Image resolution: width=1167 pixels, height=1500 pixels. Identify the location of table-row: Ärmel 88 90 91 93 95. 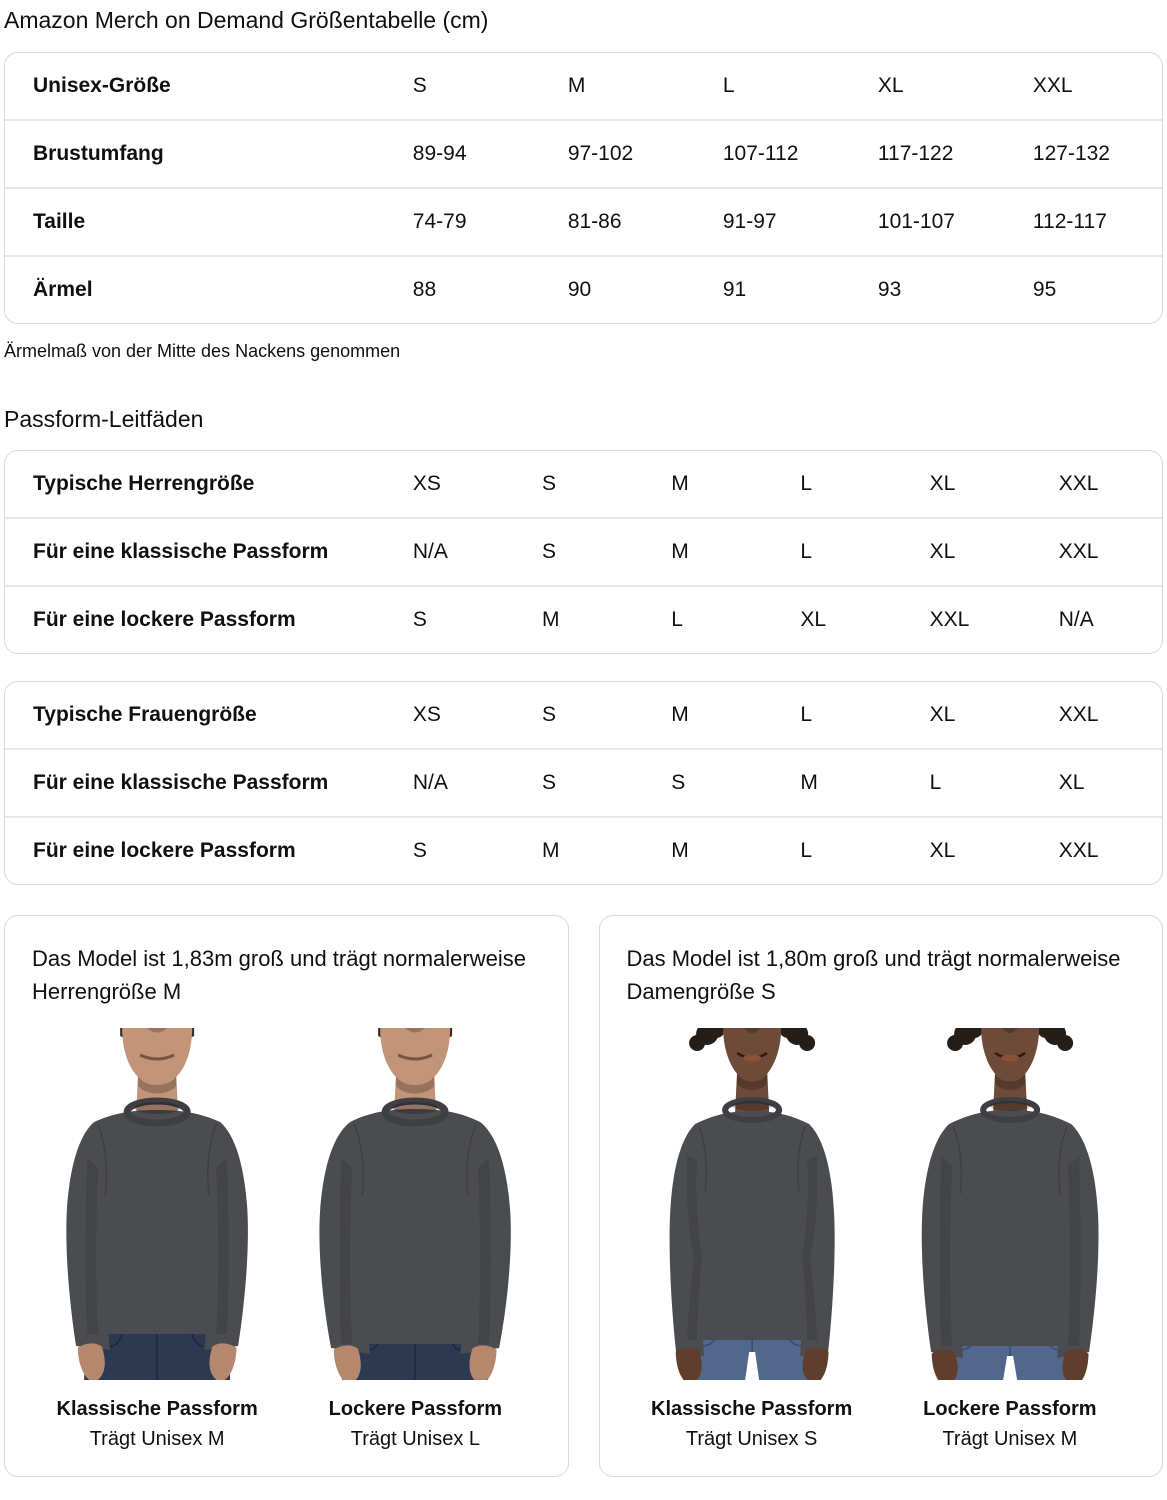
(583, 289).